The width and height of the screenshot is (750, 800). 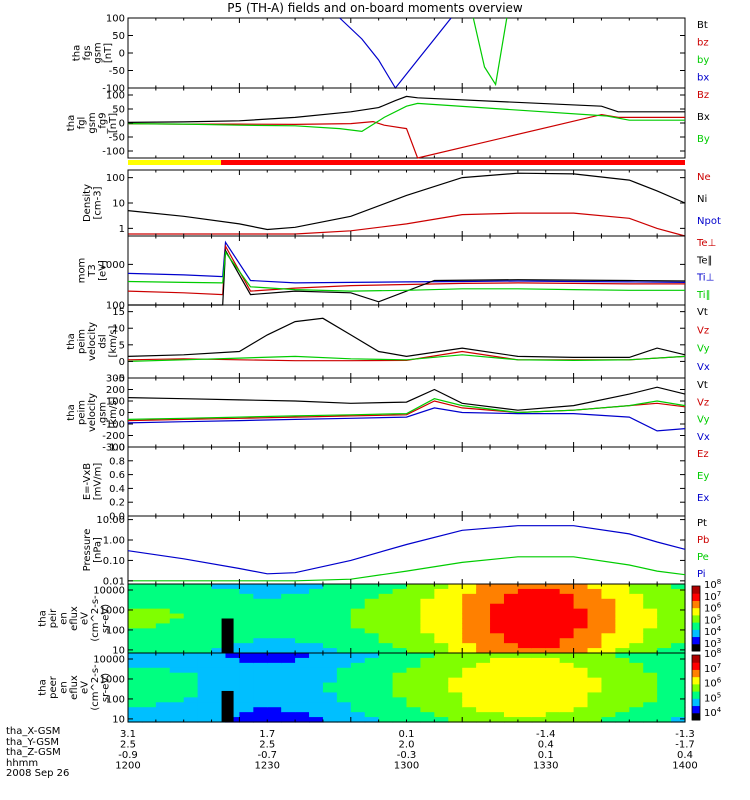 I want to click on legend-entry-density: Npot, so click(x=709, y=221).